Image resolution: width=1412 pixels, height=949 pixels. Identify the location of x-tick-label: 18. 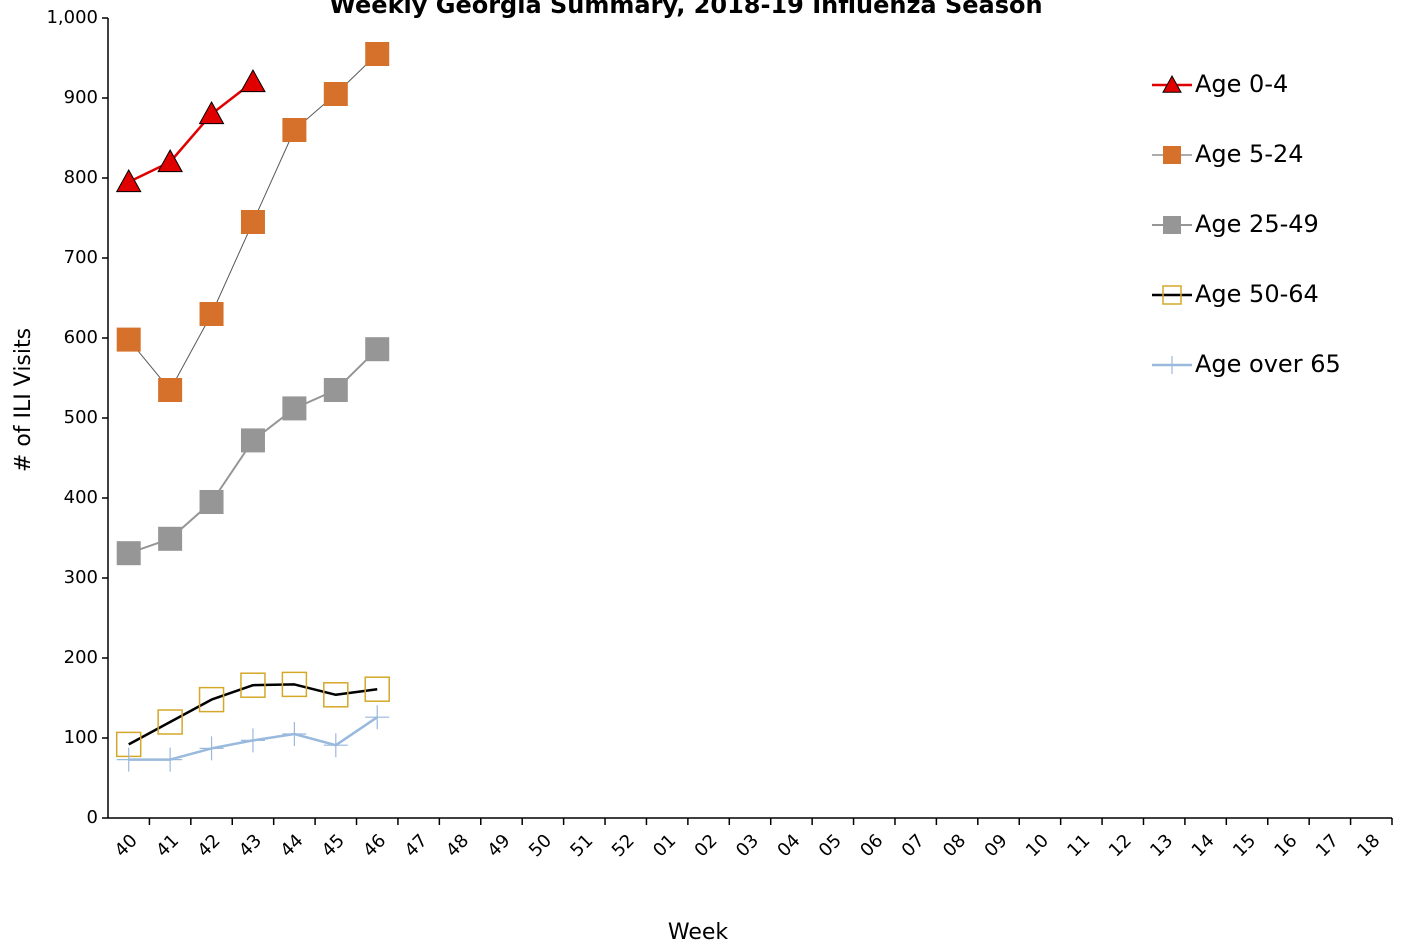
(1368, 845).